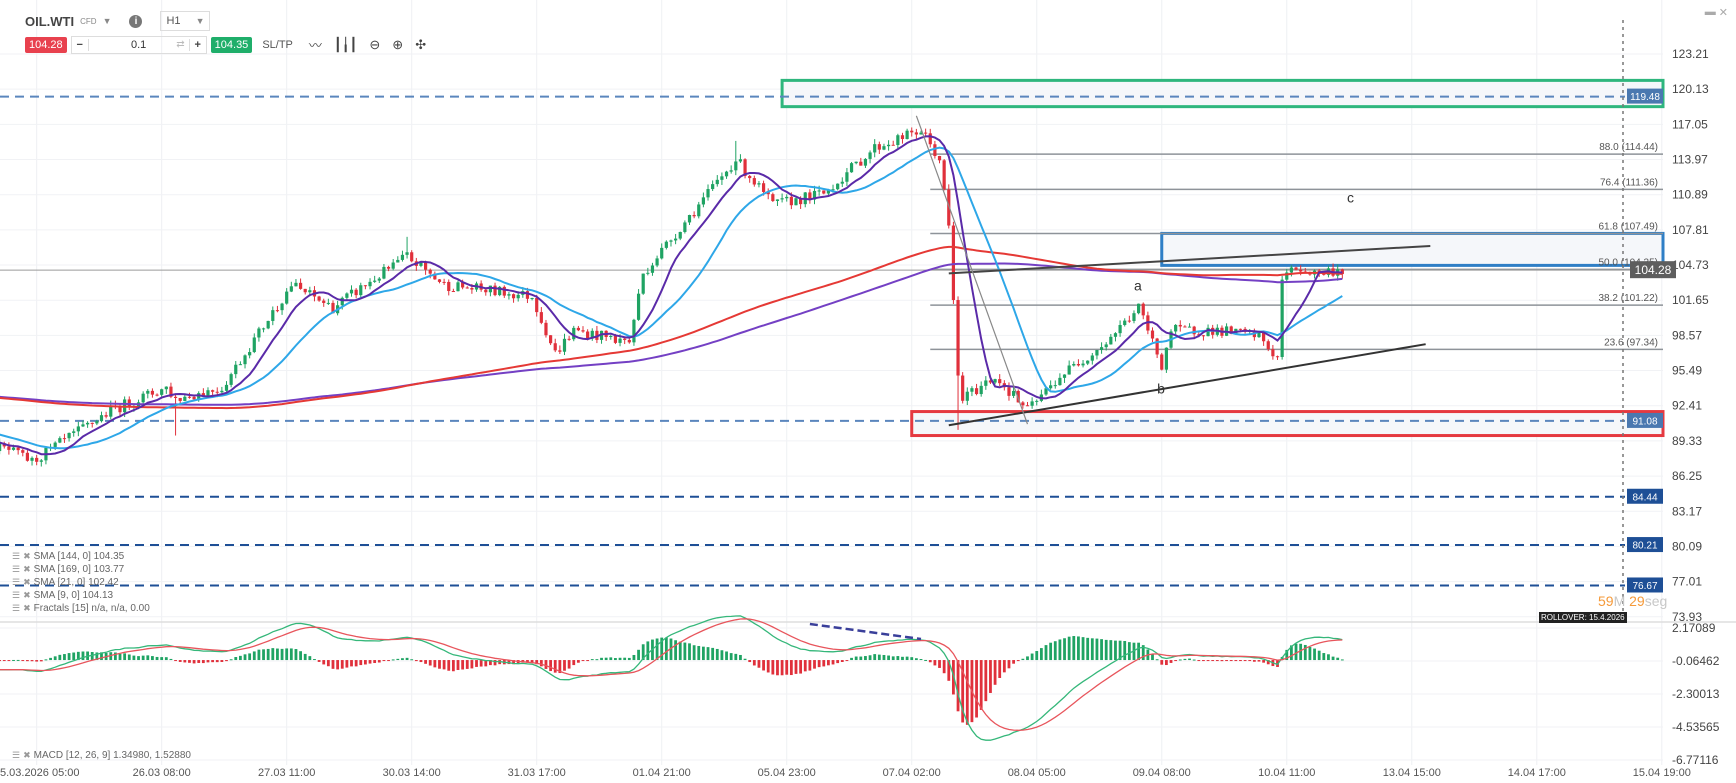 The height and width of the screenshot is (783, 1736). I want to click on macd-line, so click(671, 678).